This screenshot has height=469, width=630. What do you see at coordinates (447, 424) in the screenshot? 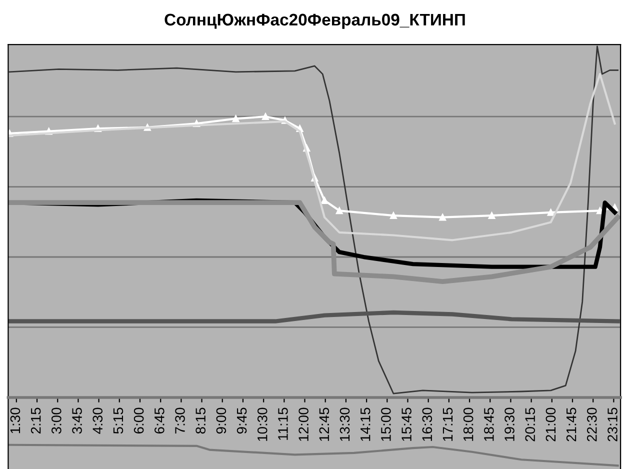
I see `x-tick-label: 17:15` at bounding box center [447, 424].